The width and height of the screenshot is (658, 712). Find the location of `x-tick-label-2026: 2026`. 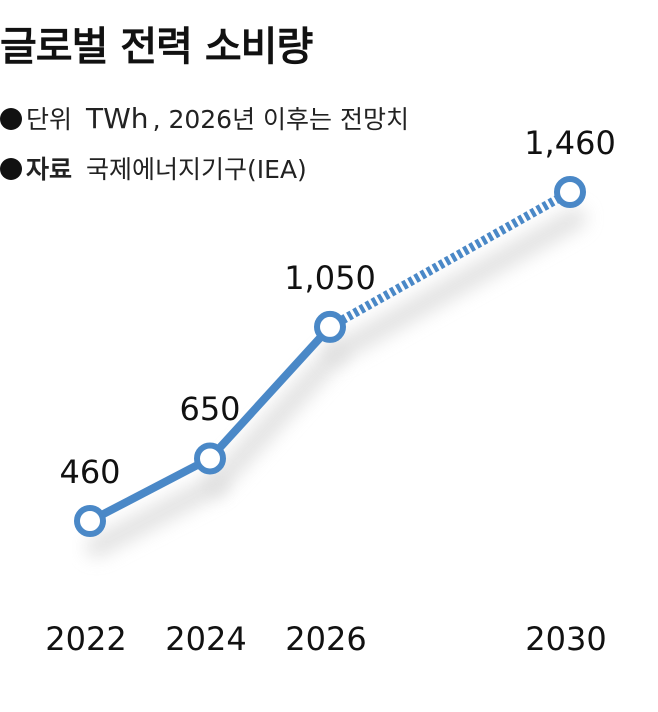

x-tick-label-2026: 2026 is located at coordinates (326, 639).